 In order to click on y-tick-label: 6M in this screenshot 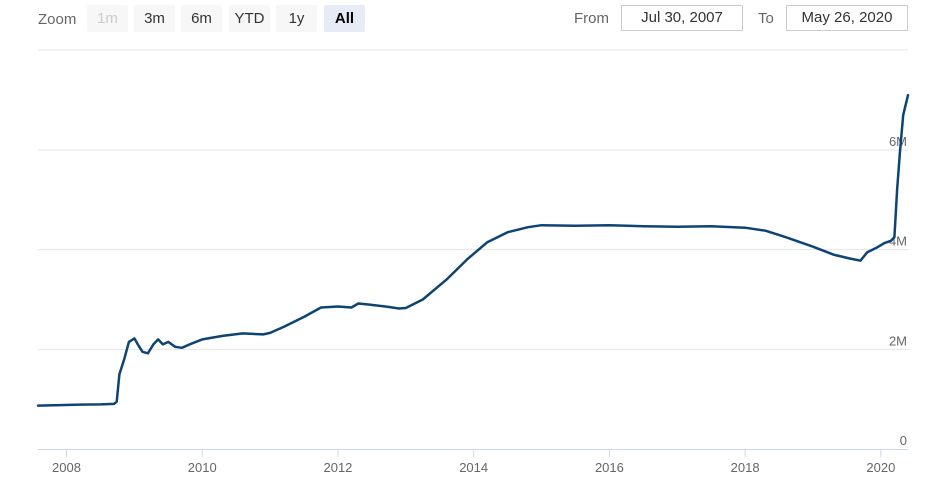, I will do `click(898, 141)`.